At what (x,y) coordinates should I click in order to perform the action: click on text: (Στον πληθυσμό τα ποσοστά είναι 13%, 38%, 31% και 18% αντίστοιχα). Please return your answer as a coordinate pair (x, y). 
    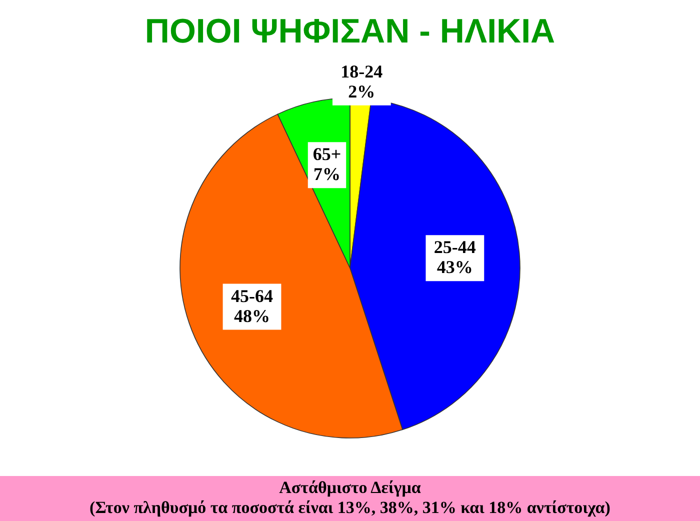
    Looking at the image, I should click on (350, 508).